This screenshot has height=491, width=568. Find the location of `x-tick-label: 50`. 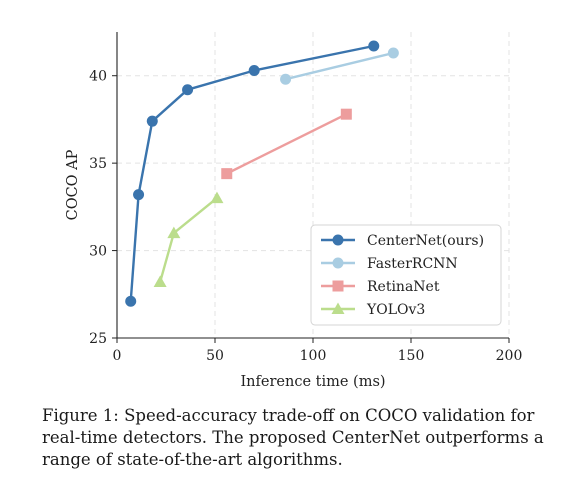

x-tick-label: 50 is located at coordinates (215, 356).